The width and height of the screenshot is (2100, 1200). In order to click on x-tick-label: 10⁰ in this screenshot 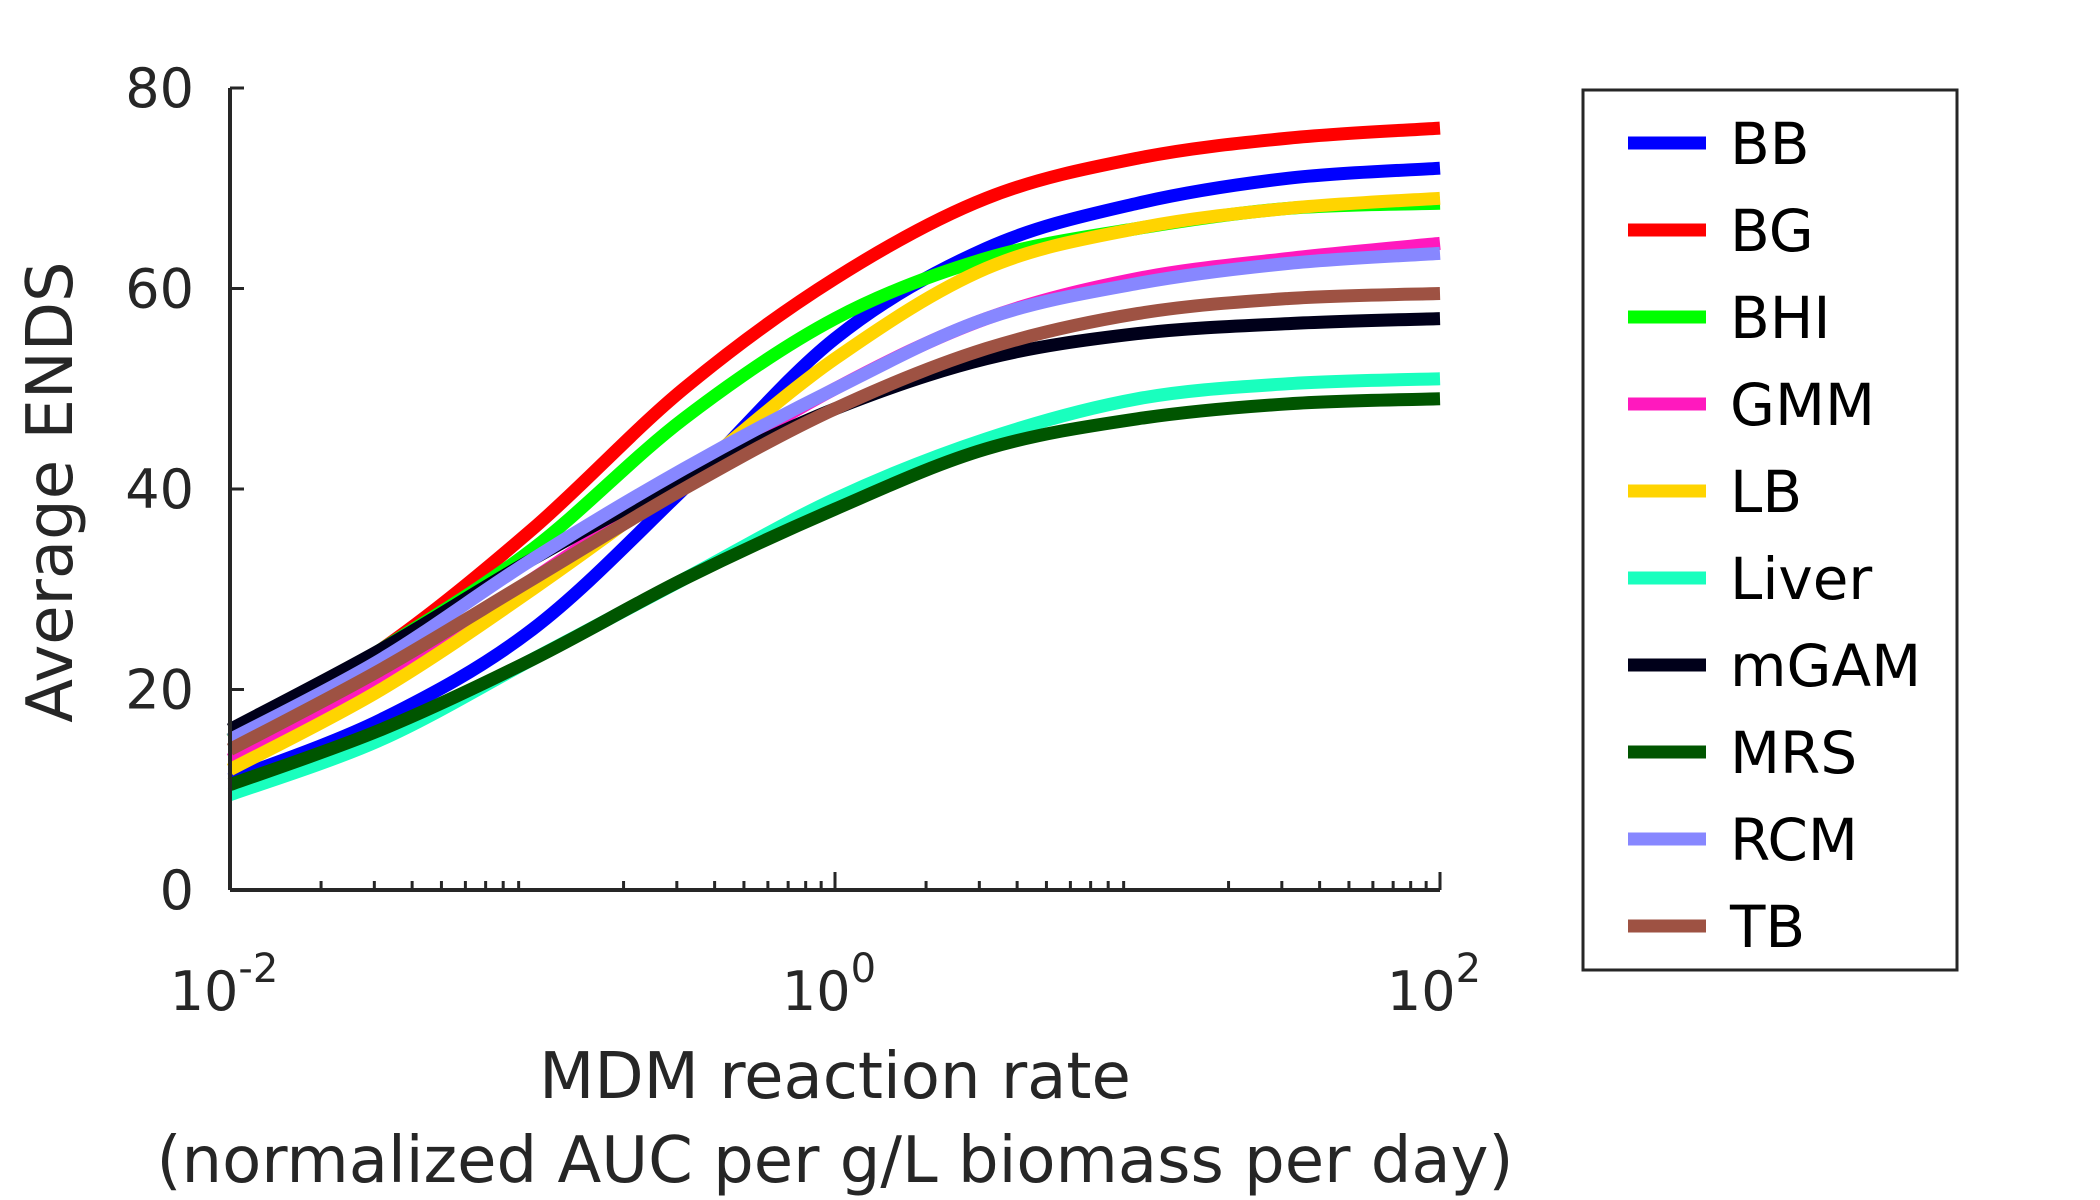, I will do `click(829, 984)`.